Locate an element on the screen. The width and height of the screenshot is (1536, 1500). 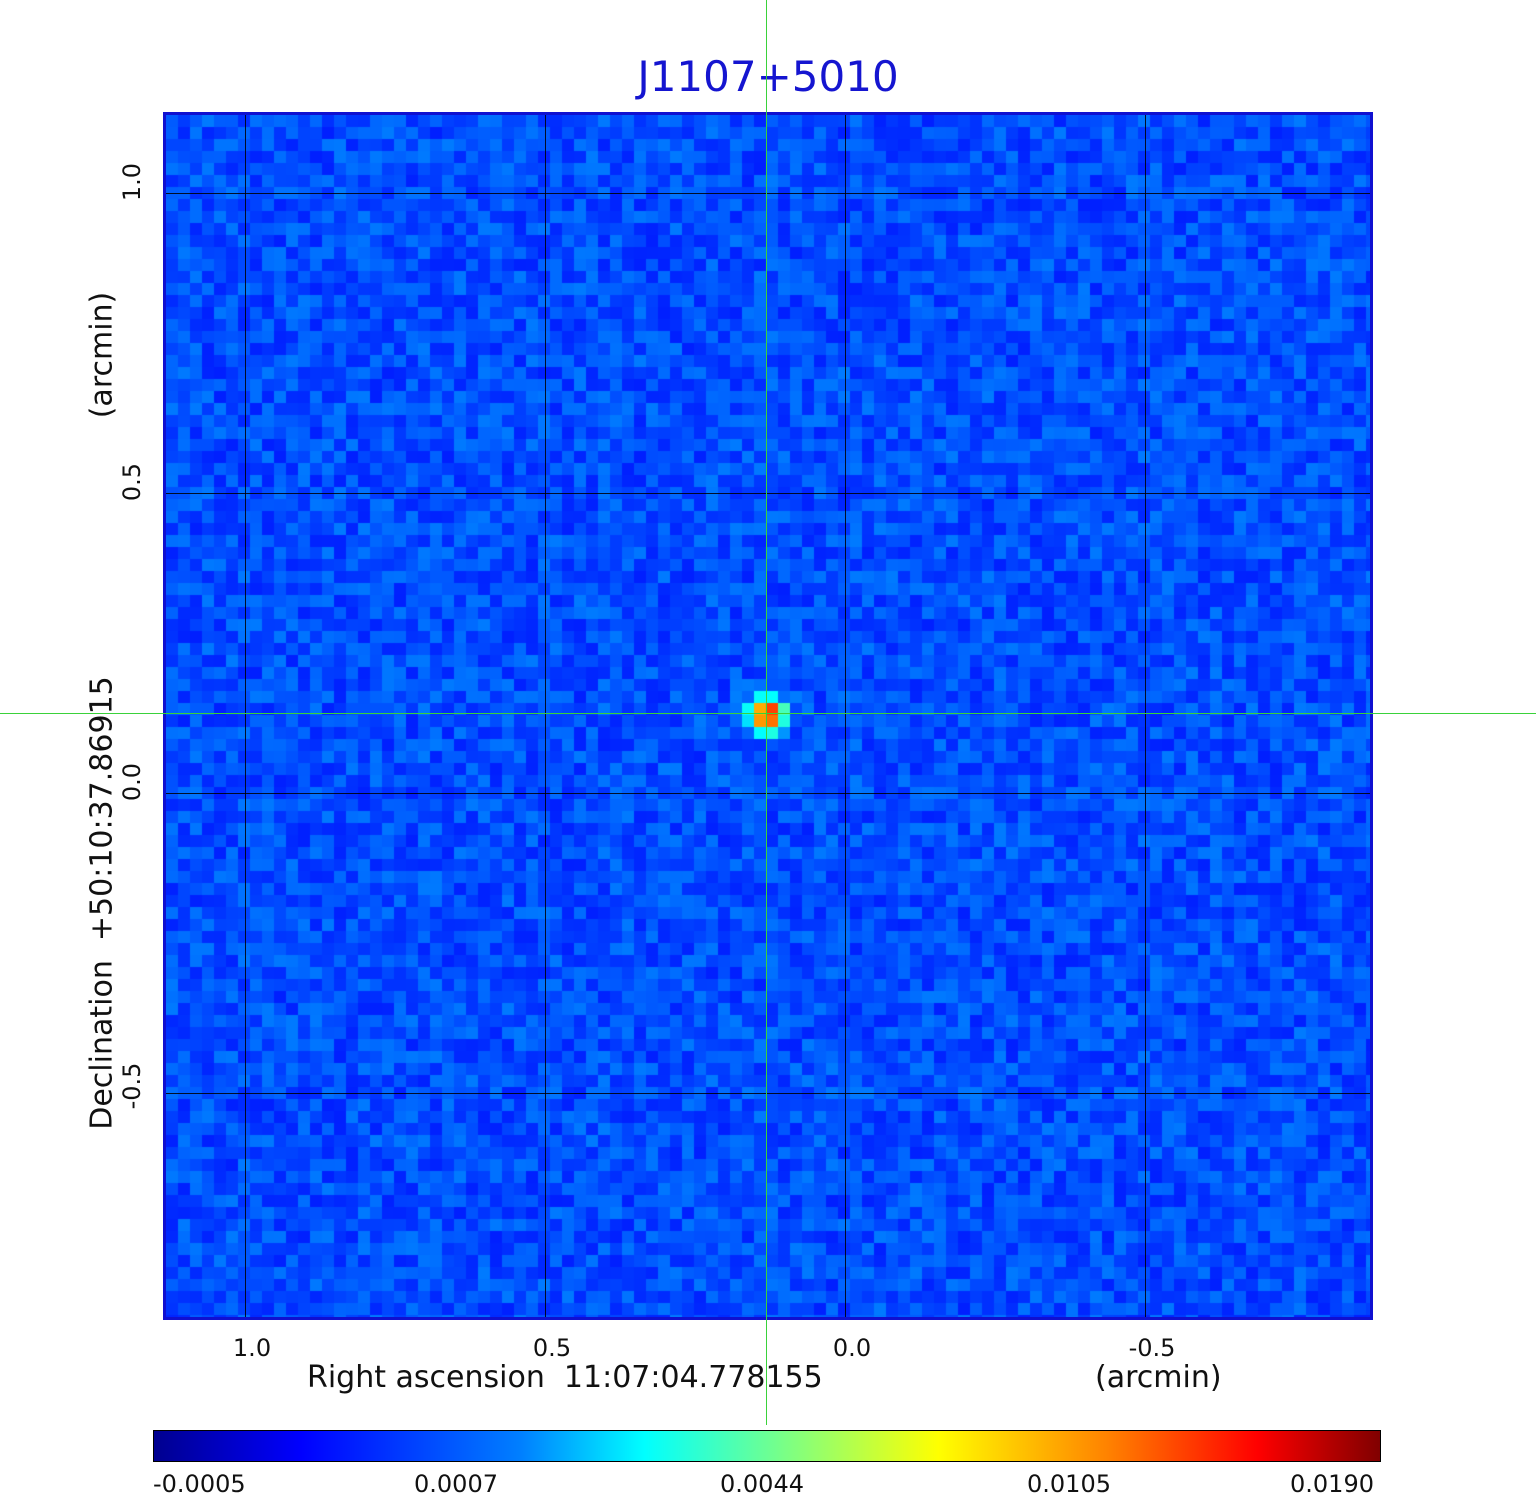
y-axis-unit: (arcmin) is located at coordinates (102, 355).